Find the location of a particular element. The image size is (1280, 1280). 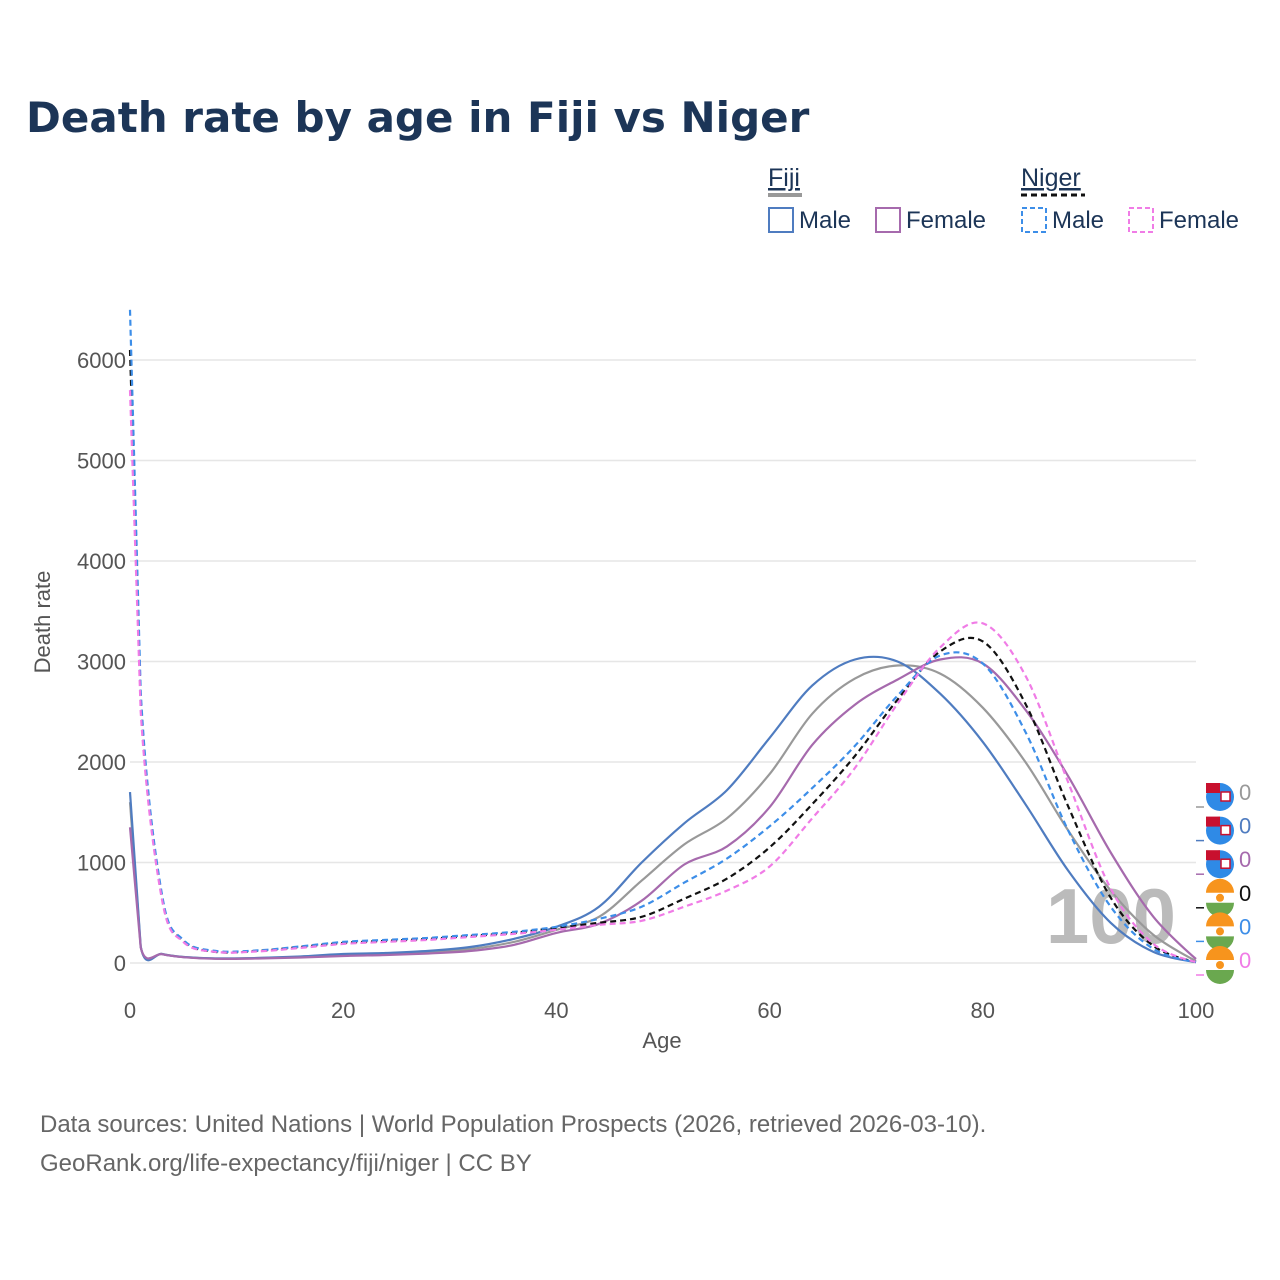

x-tick-label: 100 is located at coordinates (1196, 1010).